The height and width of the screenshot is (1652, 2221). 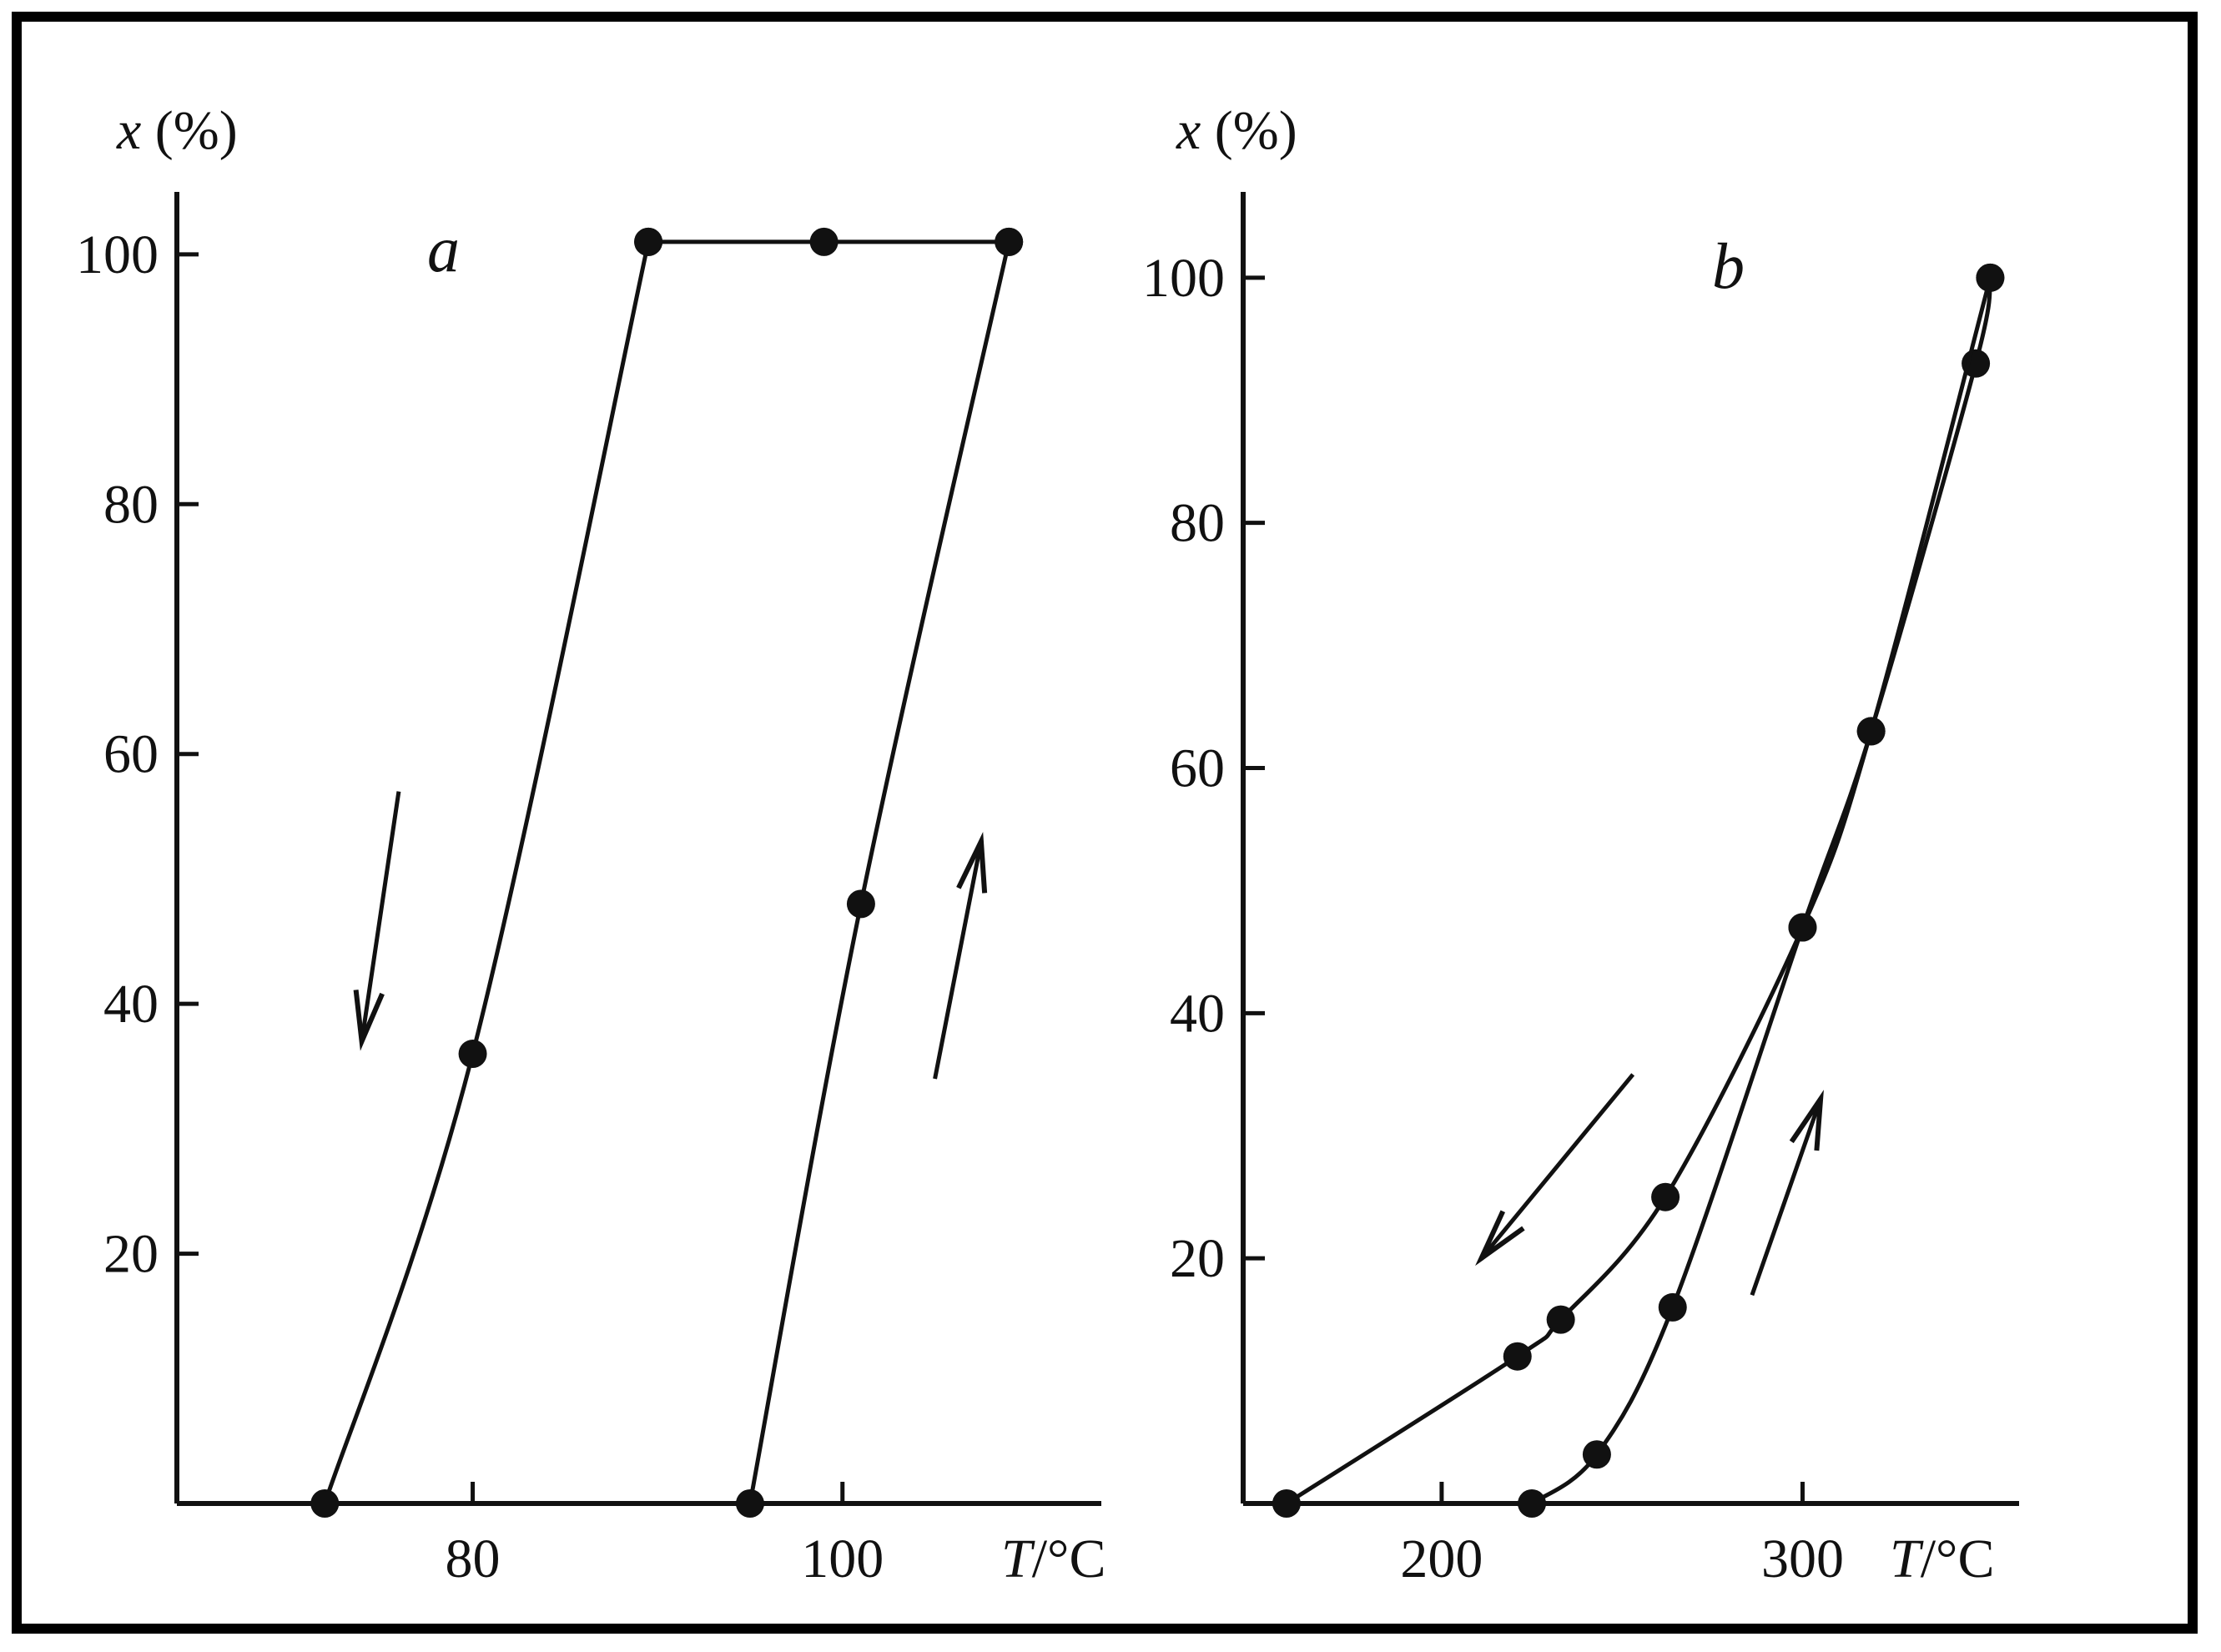 I want to click on x-tick-label: 300, so click(x=1802, y=1559).